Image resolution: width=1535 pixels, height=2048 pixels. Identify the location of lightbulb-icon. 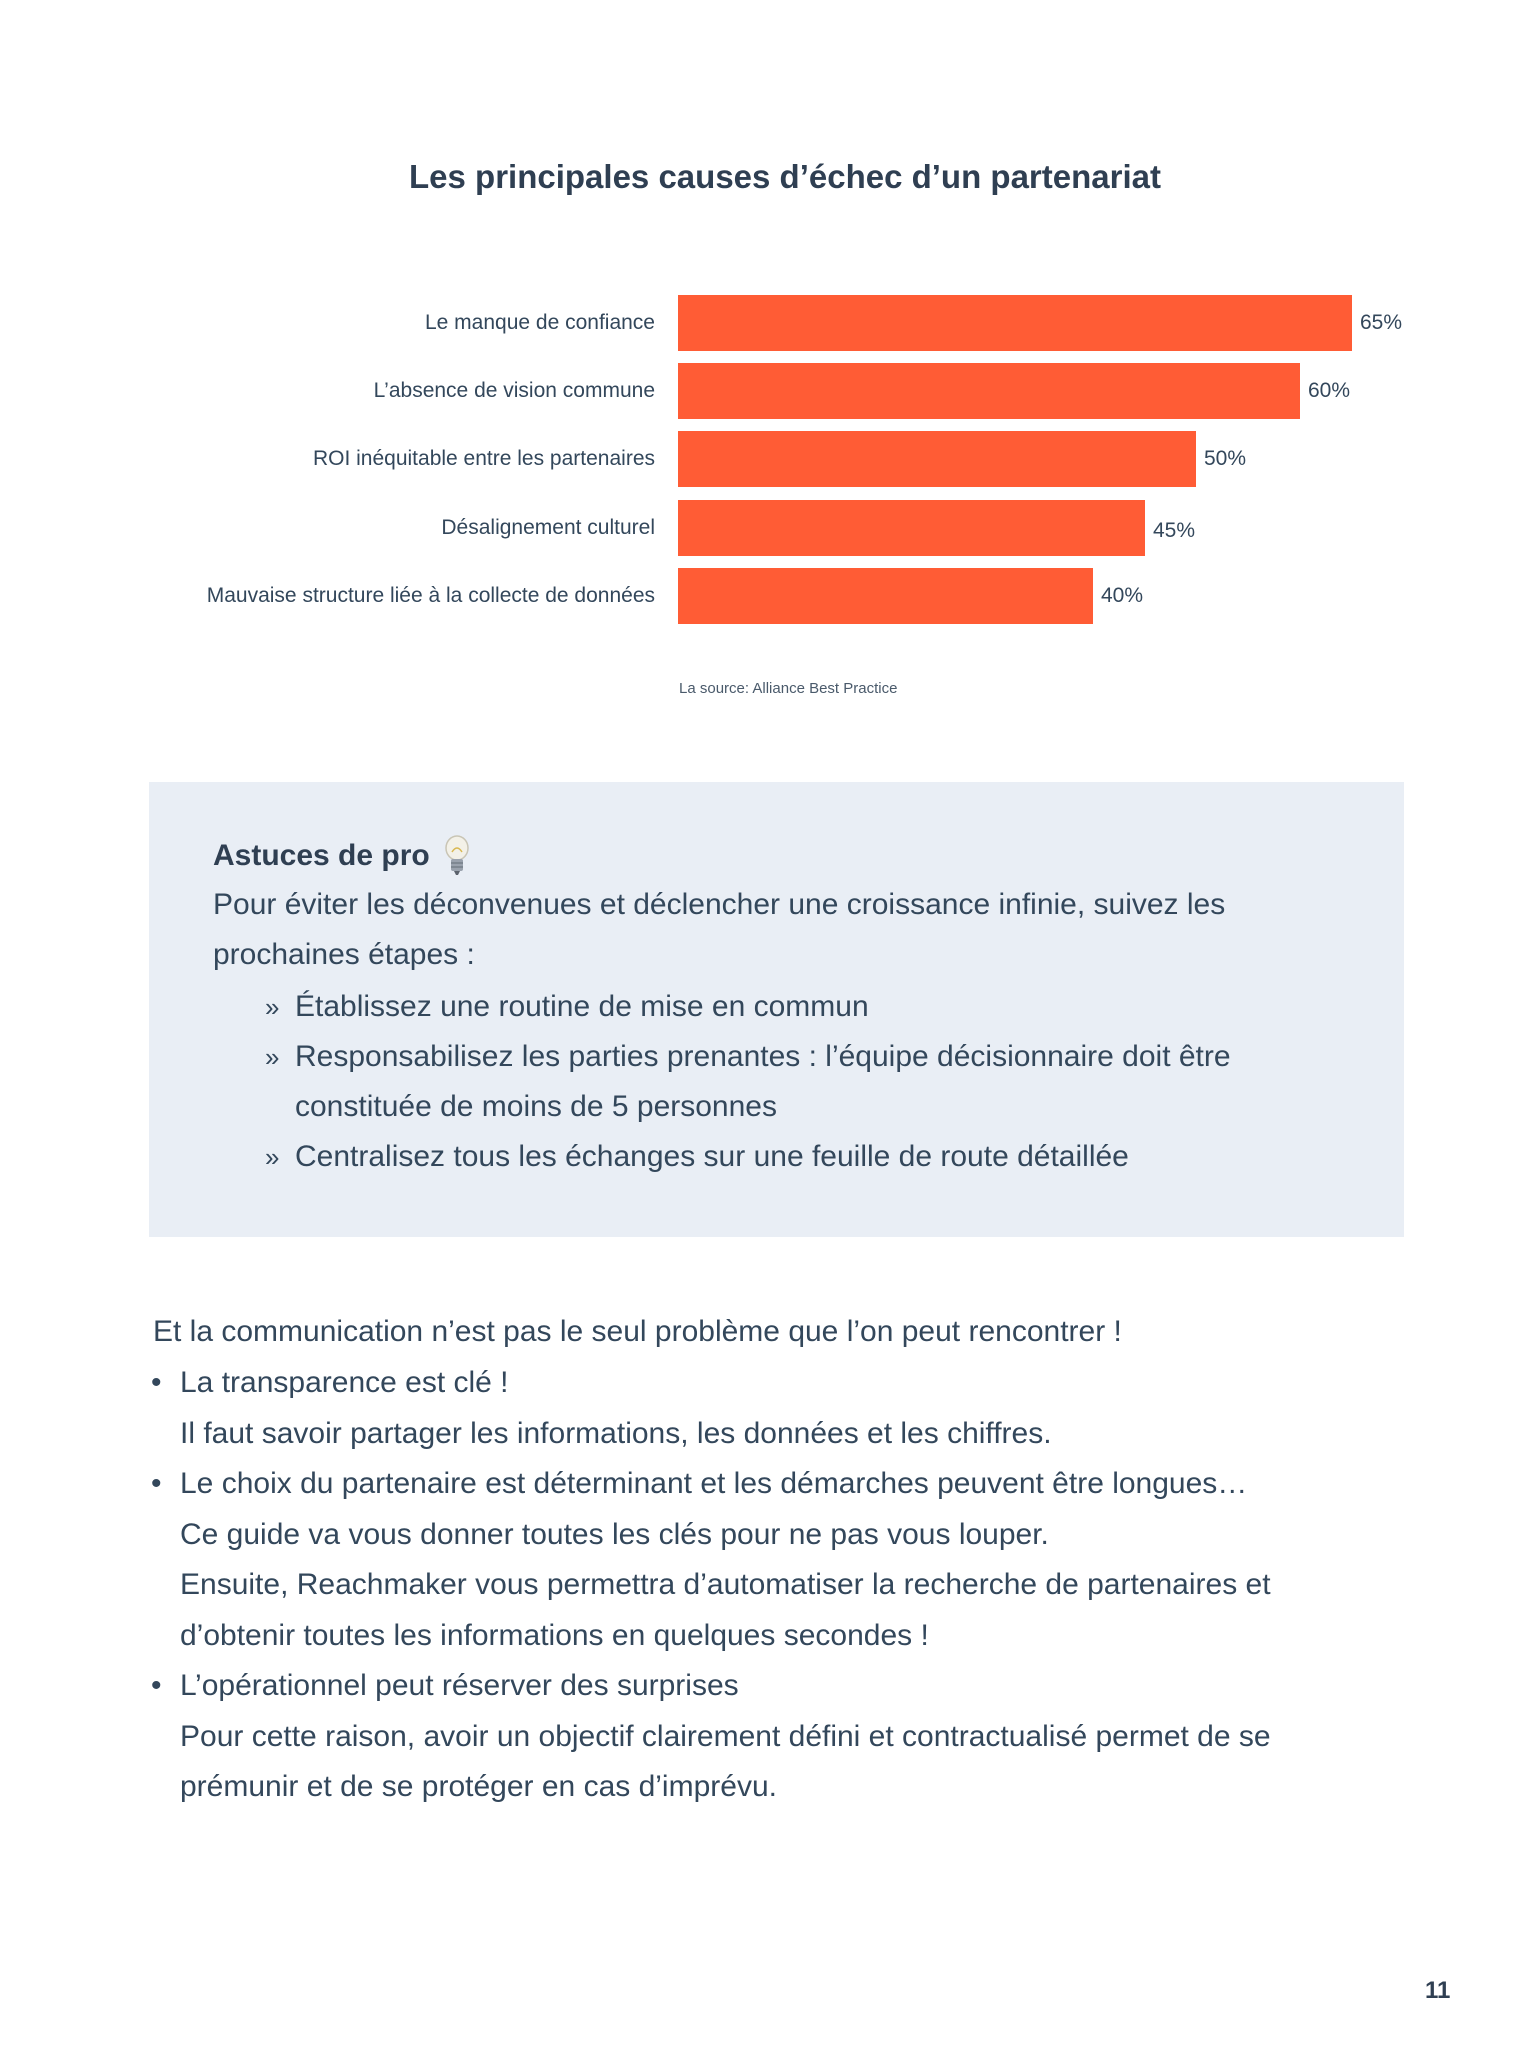
(456, 855).